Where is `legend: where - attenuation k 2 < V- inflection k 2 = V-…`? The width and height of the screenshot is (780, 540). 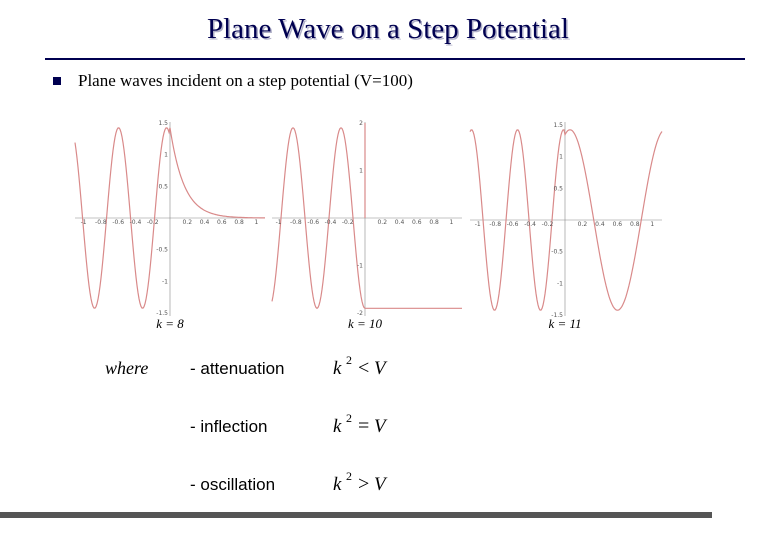
legend: where - attenuation k 2 < V- inflection k 2 = V-… is located at coordinates (246, 424).